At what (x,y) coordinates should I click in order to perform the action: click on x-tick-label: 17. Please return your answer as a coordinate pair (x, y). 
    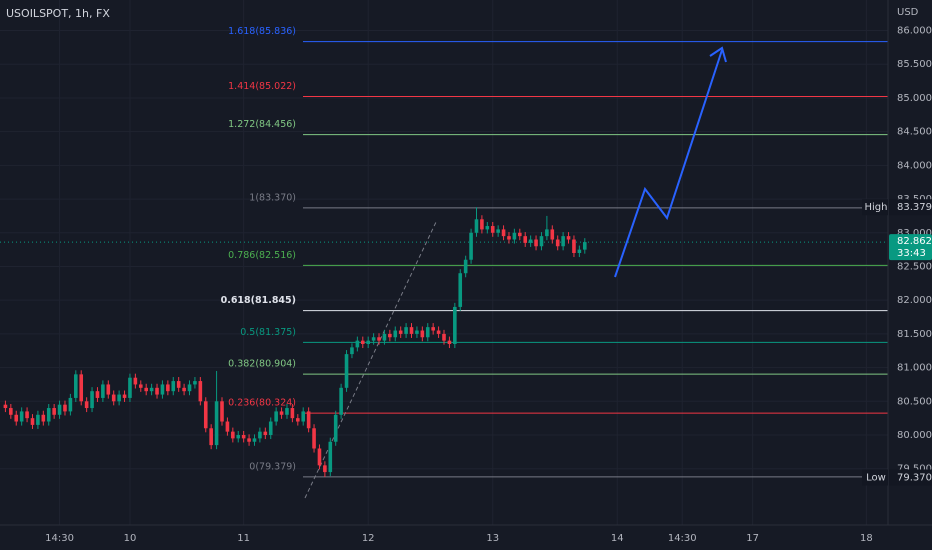
    Looking at the image, I should click on (752, 538).